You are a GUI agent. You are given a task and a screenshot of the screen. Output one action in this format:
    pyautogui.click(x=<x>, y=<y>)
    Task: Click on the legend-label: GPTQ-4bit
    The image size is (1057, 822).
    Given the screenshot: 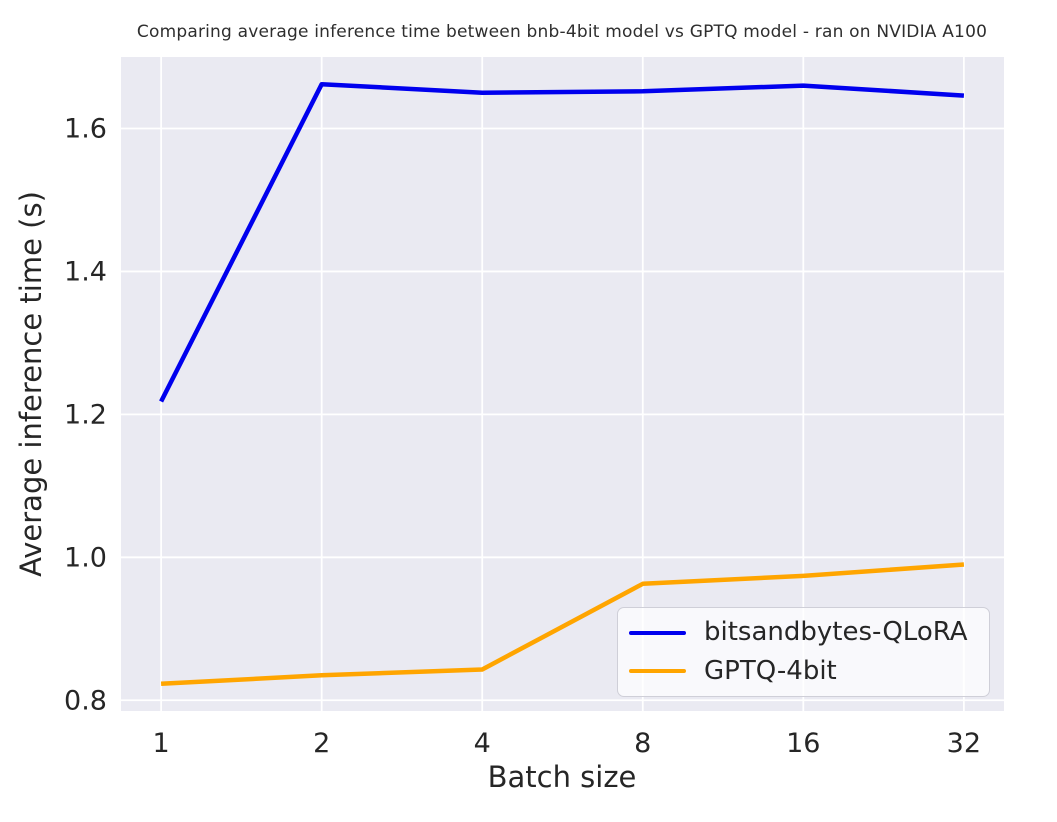 What is the action you would take?
    pyautogui.click(x=770, y=670)
    